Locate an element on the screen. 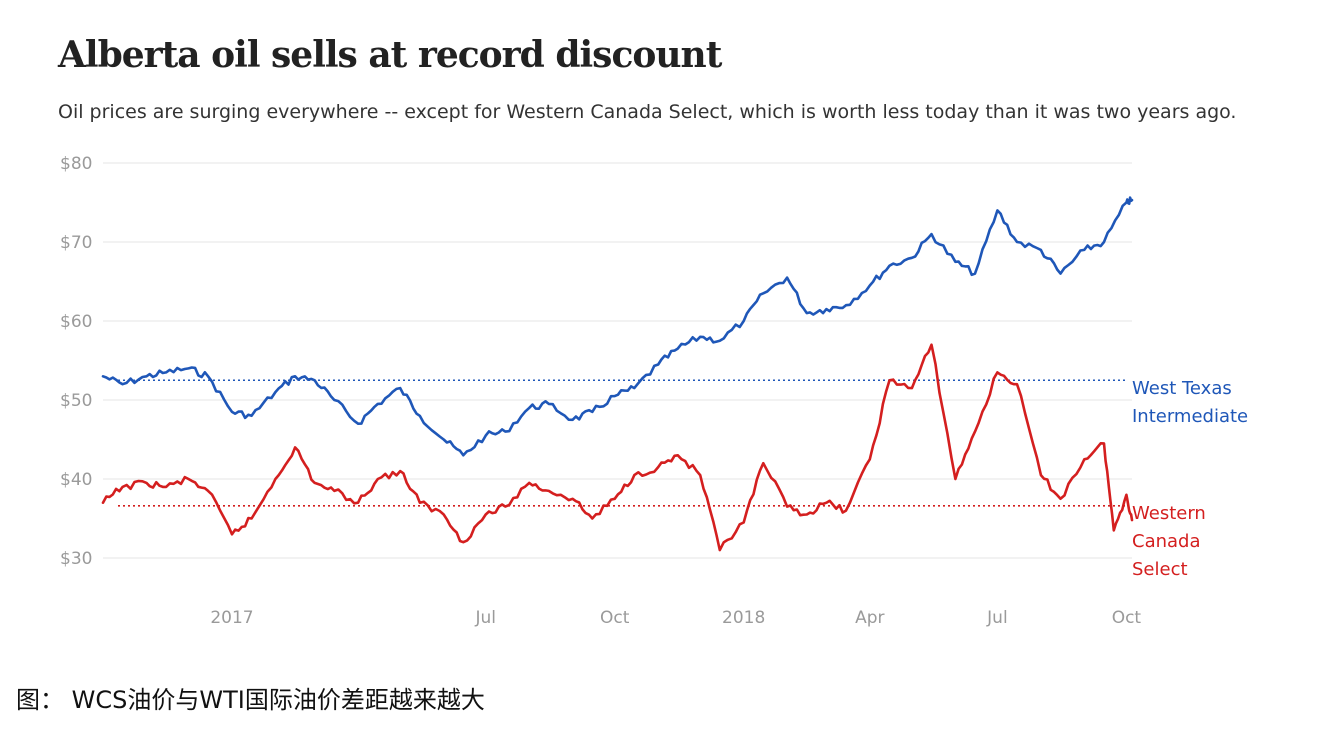 The image size is (1334, 730). chart-title: Alberta oil sells at record discount is located at coordinates (390, 55).